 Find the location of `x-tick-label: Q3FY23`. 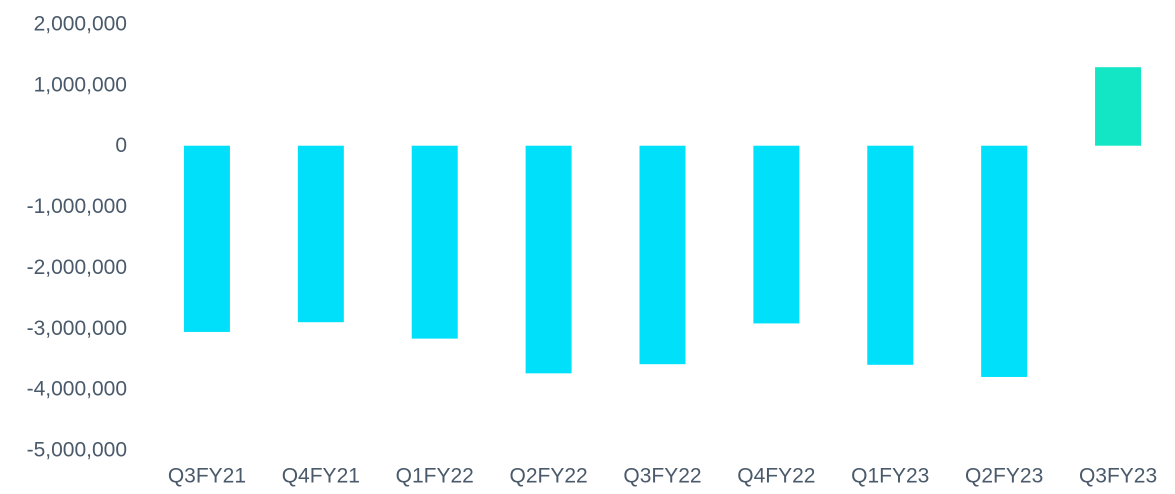

x-tick-label: Q3FY23 is located at coordinates (1118, 476).